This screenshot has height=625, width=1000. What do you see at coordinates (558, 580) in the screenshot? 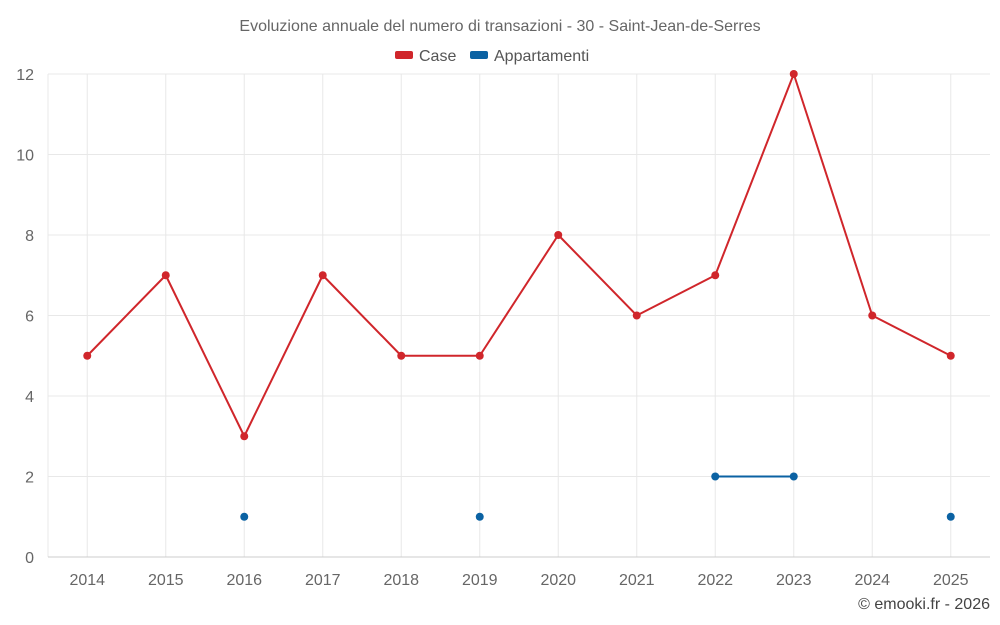
I see `x-tick-label: 2020` at bounding box center [558, 580].